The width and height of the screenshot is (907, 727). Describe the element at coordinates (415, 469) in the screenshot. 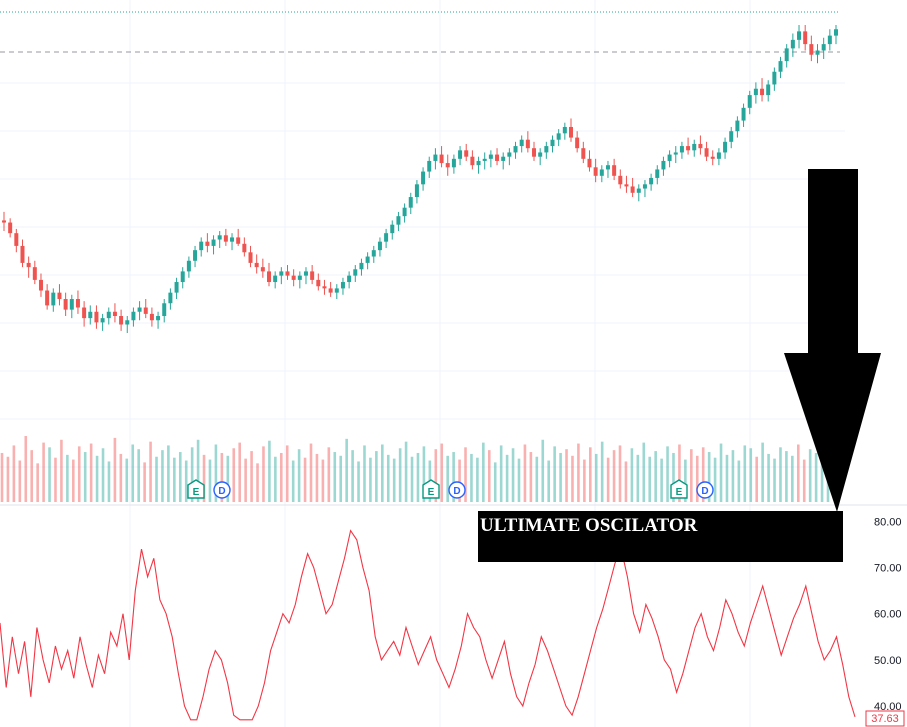

I see `volume-bars` at that location.